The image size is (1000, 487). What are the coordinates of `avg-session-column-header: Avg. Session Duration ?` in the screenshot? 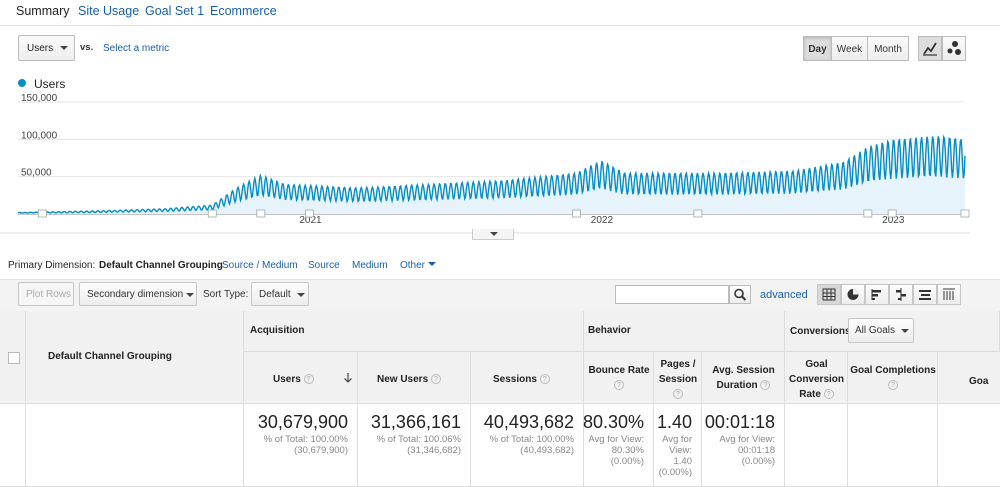 It's located at (743, 378).